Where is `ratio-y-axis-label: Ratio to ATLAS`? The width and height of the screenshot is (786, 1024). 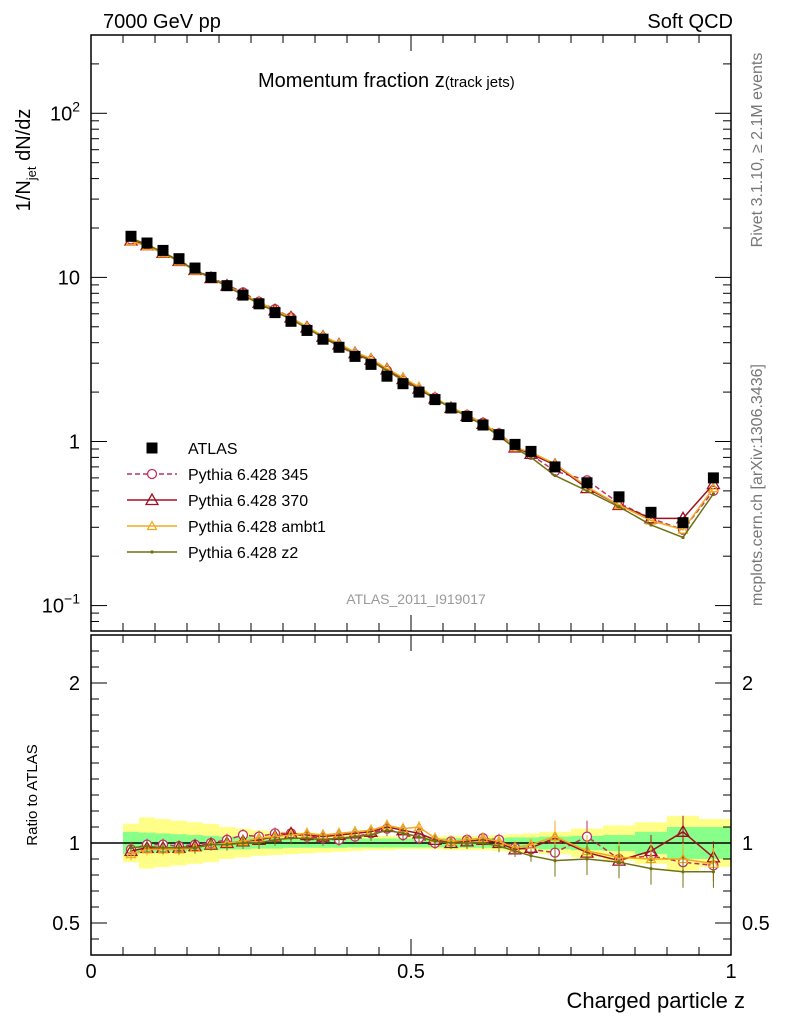
ratio-y-axis-label: Ratio to ATLAS is located at coordinates (32, 794).